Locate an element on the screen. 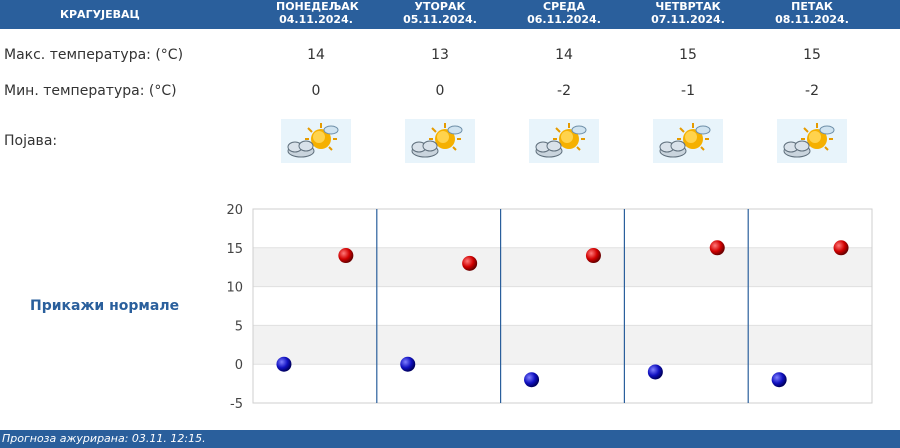 The image size is (900, 448). y-tick-label: -5 is located at coordinates (236, 404).